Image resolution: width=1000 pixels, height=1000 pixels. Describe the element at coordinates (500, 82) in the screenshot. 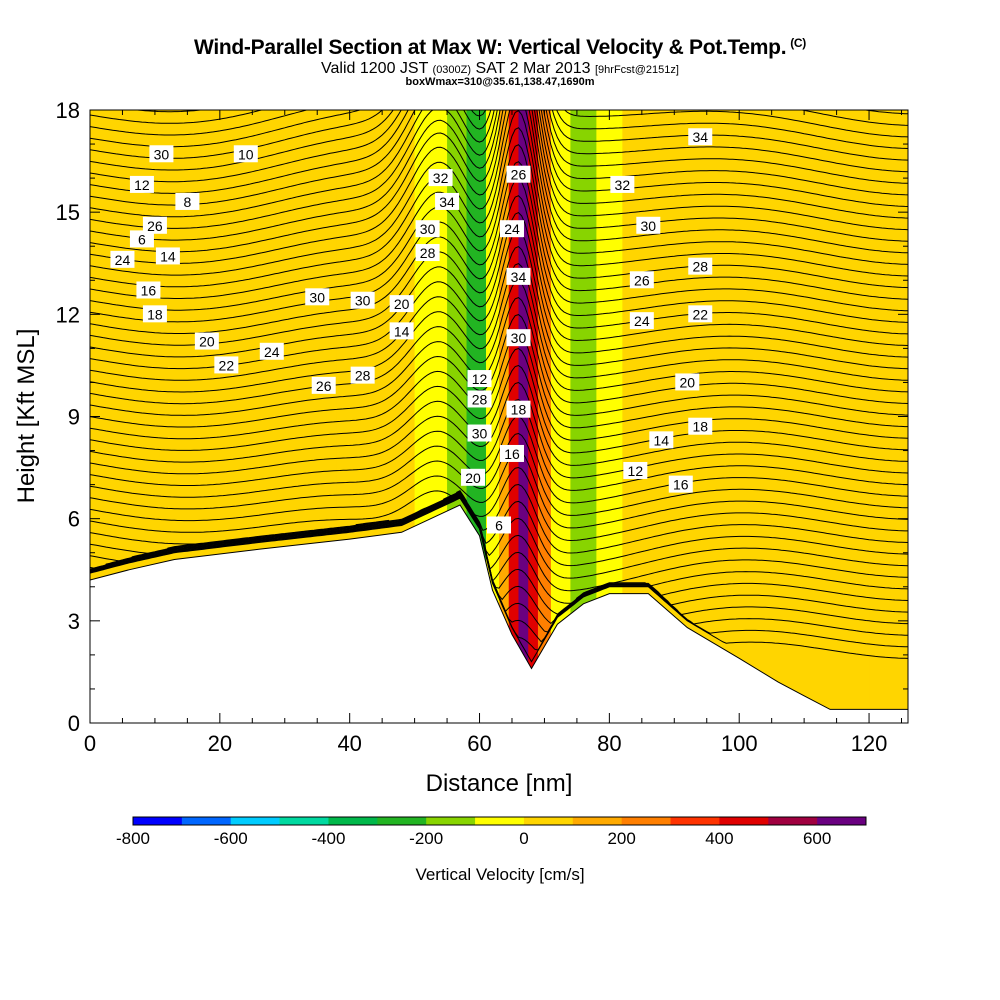

I see `chart-box-info: boxWmax=310@35.61,138.47,1690m` at that location.